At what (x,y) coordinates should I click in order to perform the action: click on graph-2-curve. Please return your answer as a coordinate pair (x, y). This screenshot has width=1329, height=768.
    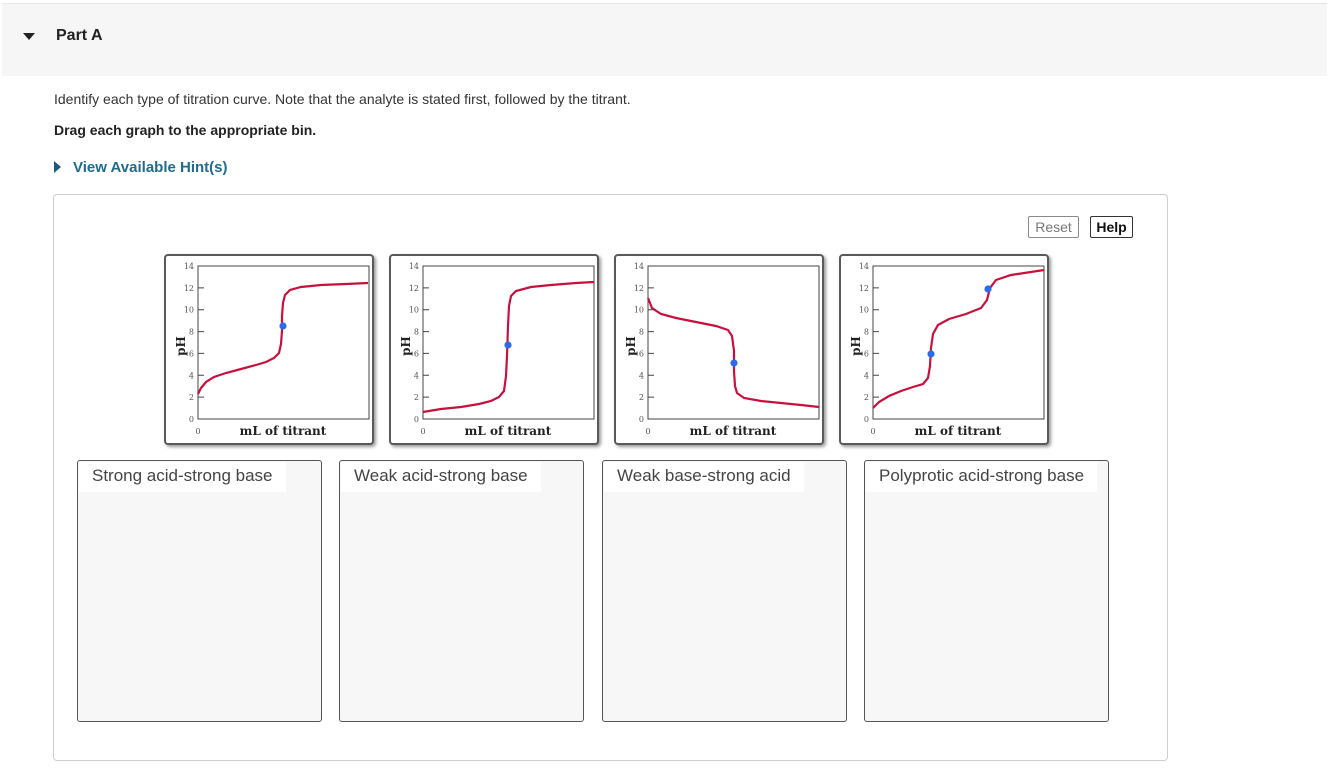
    Looking at the image, I should click on (508, 347).